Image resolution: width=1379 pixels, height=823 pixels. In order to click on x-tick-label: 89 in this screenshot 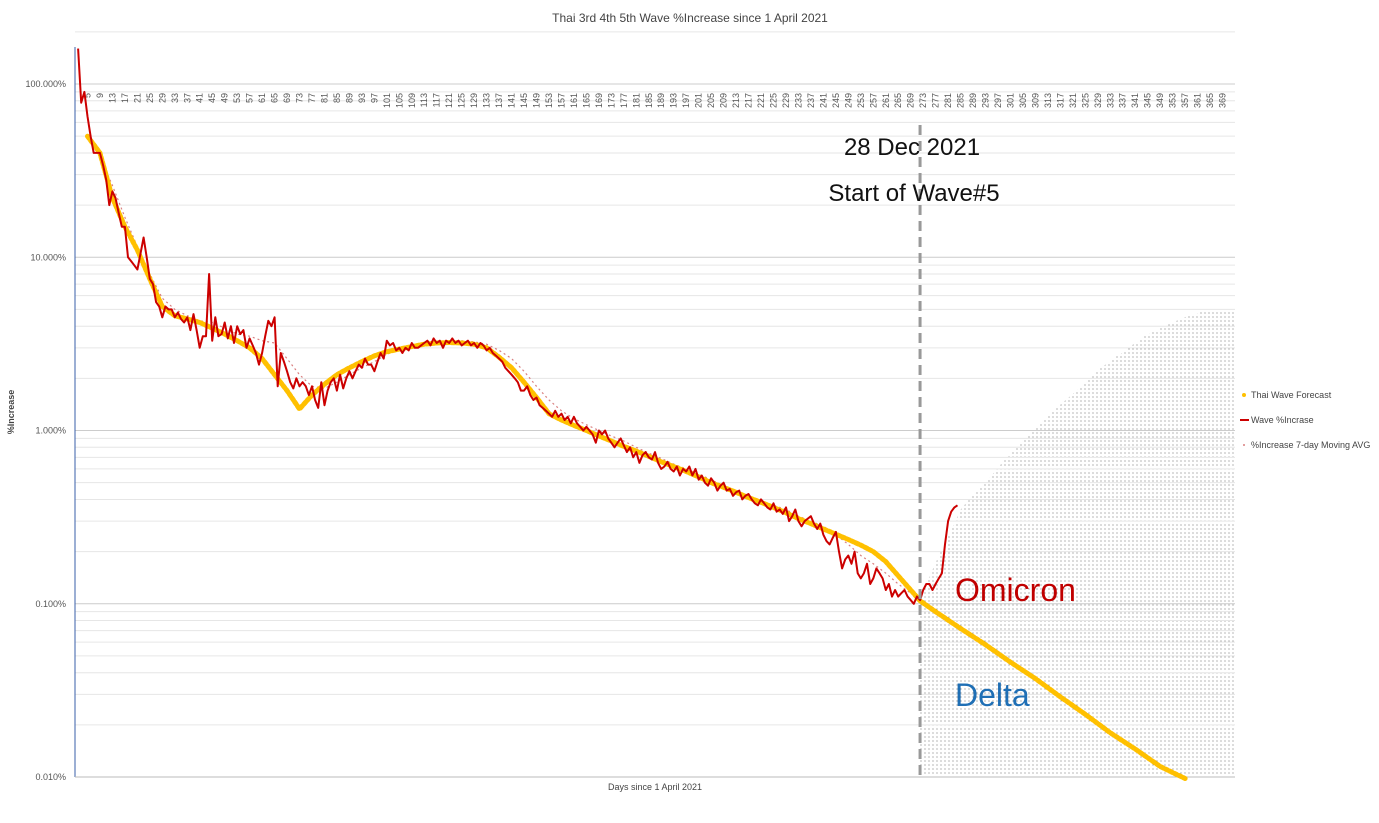, I will do `click(349, 98)`.